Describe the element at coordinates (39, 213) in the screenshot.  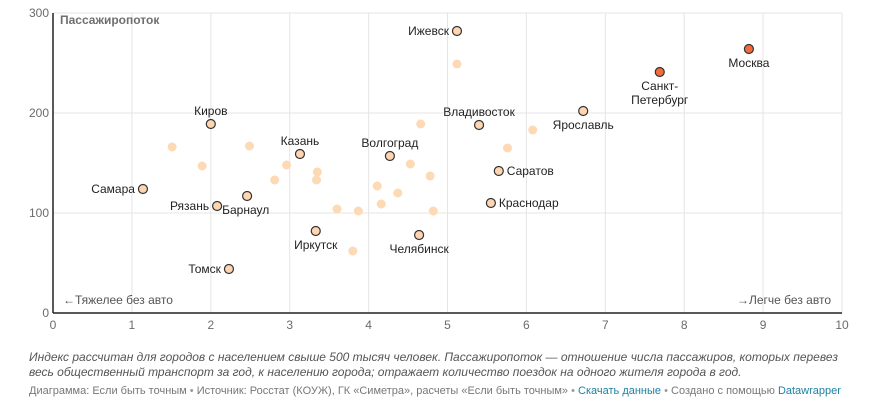
I see `y-tick-label: 100` at that location.